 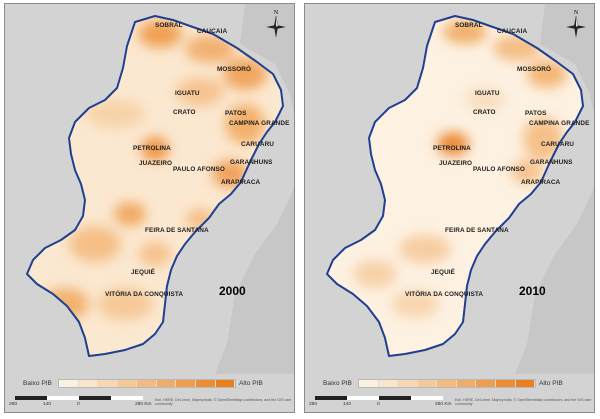 I want to click on year-label: 2000, so click(x=232, y=291).